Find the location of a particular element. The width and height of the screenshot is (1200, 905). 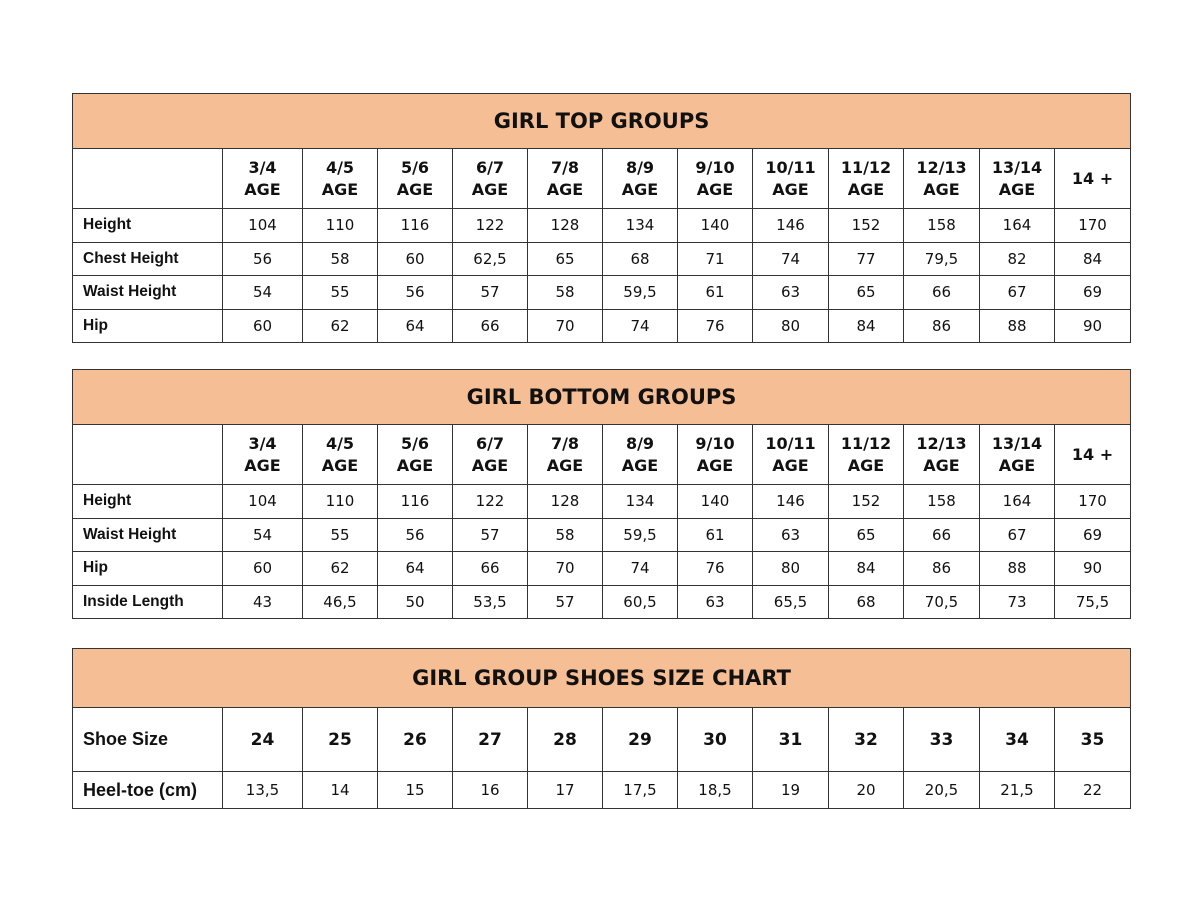

table-cell: 19 is located at coordinates (790, 790).